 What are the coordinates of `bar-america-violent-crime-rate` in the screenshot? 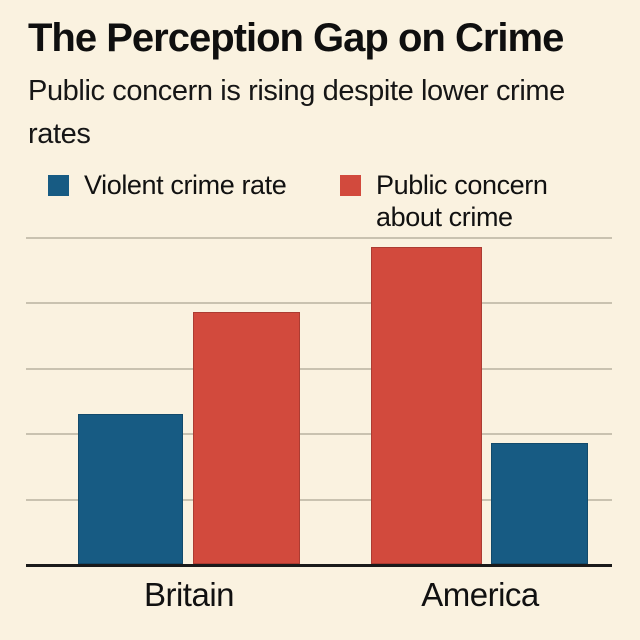 It's located at (539, 503).